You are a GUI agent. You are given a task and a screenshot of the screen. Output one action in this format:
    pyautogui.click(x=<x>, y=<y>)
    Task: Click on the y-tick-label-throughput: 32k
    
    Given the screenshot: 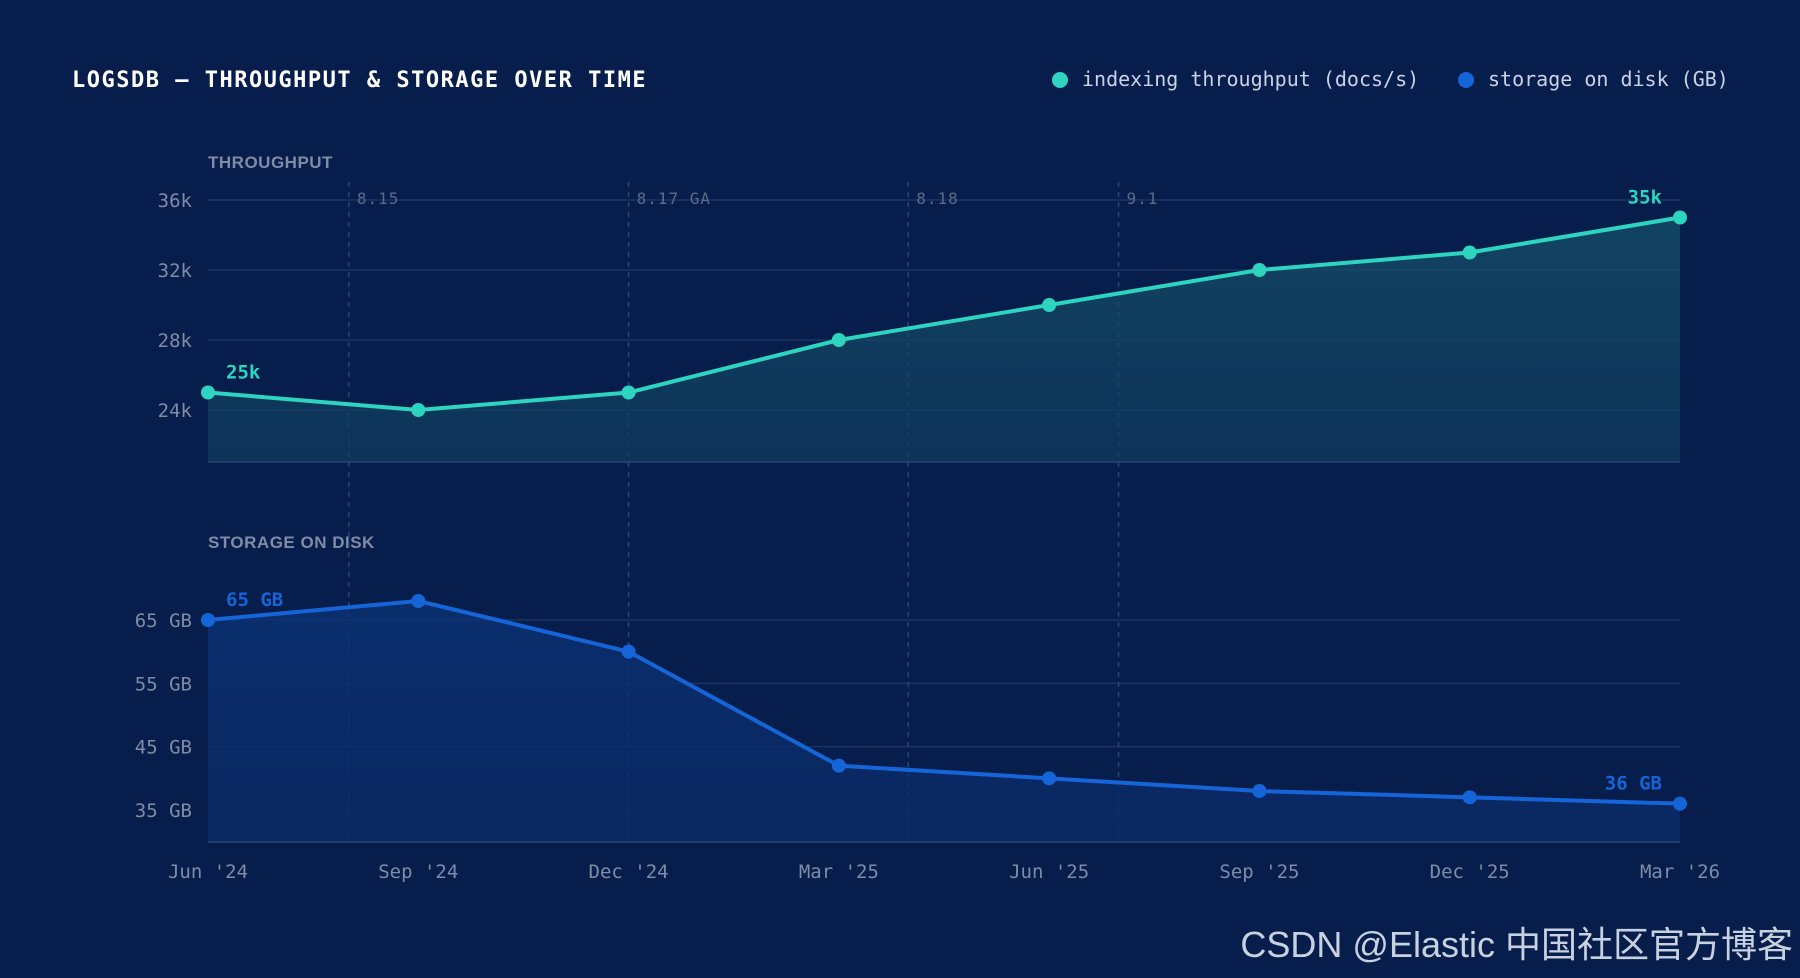 What is the action you would take?
    pyautogui.click(x=175, y=271)
    